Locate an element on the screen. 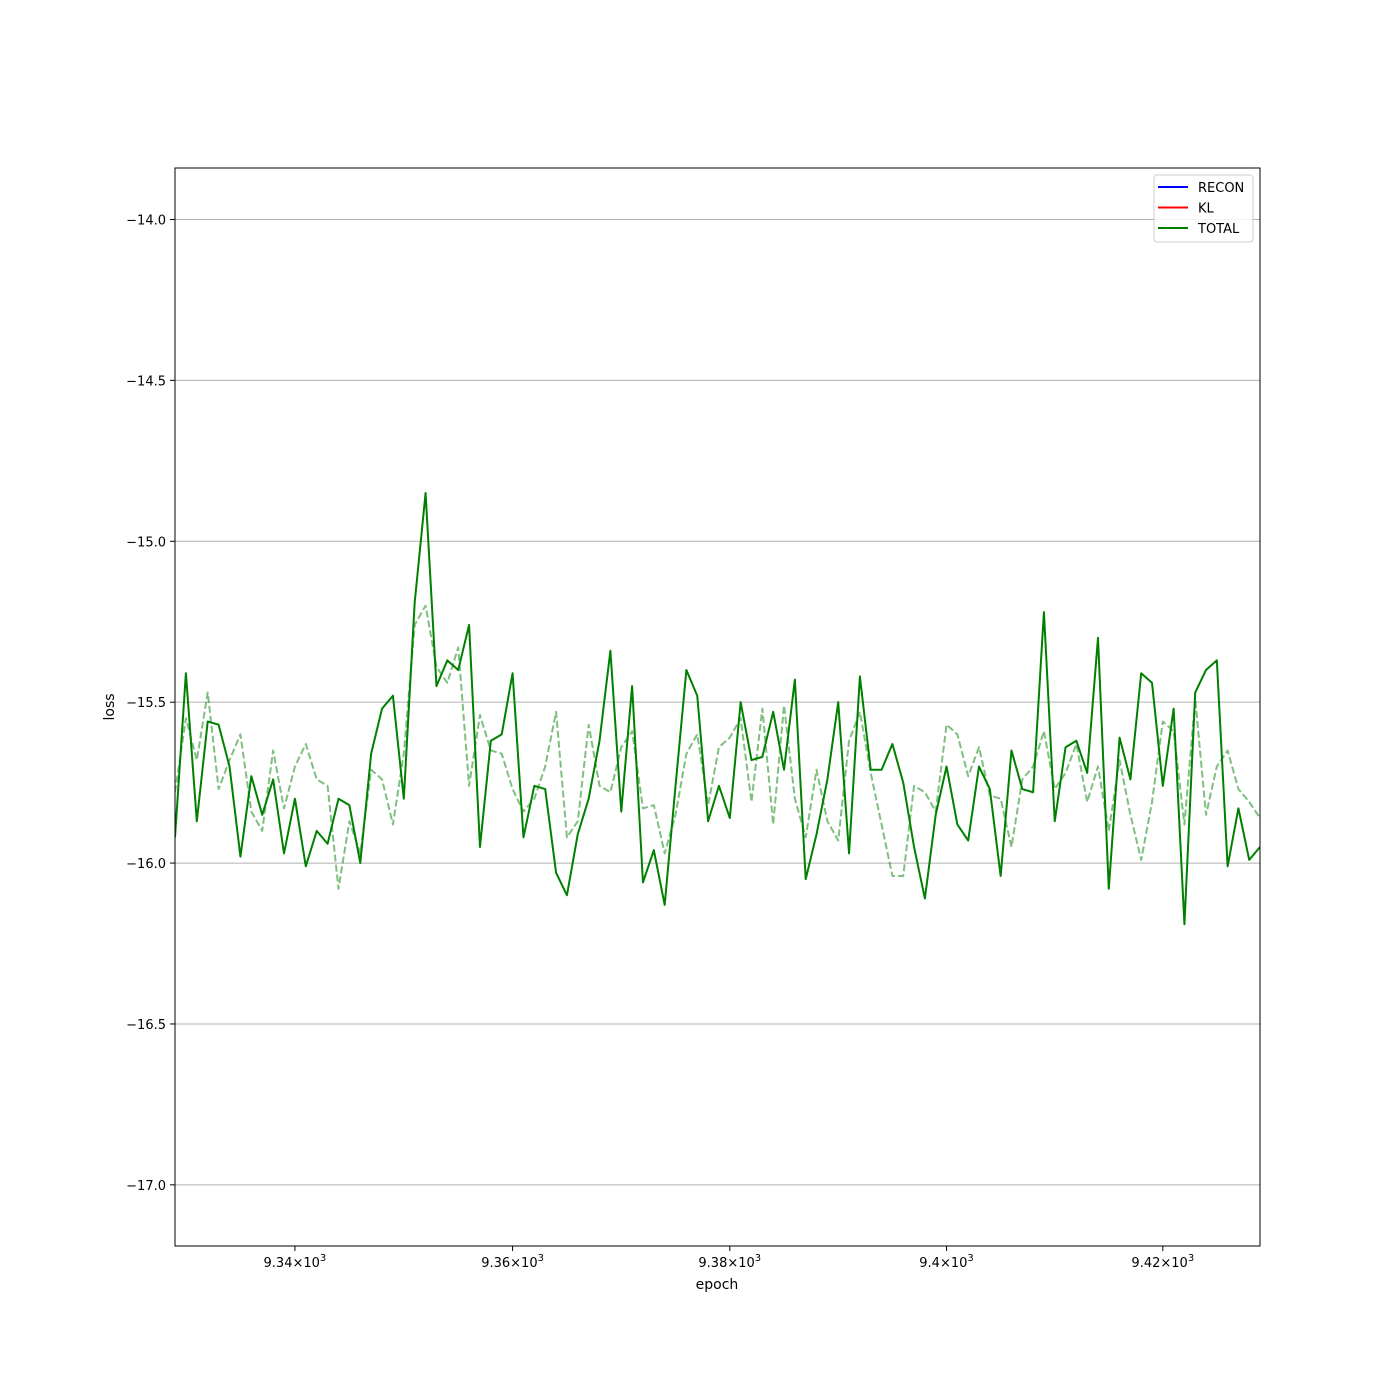 This screenshot has height=1400, width=1400. y-tick-label: −15.0 is located at coordinates (146, 542).